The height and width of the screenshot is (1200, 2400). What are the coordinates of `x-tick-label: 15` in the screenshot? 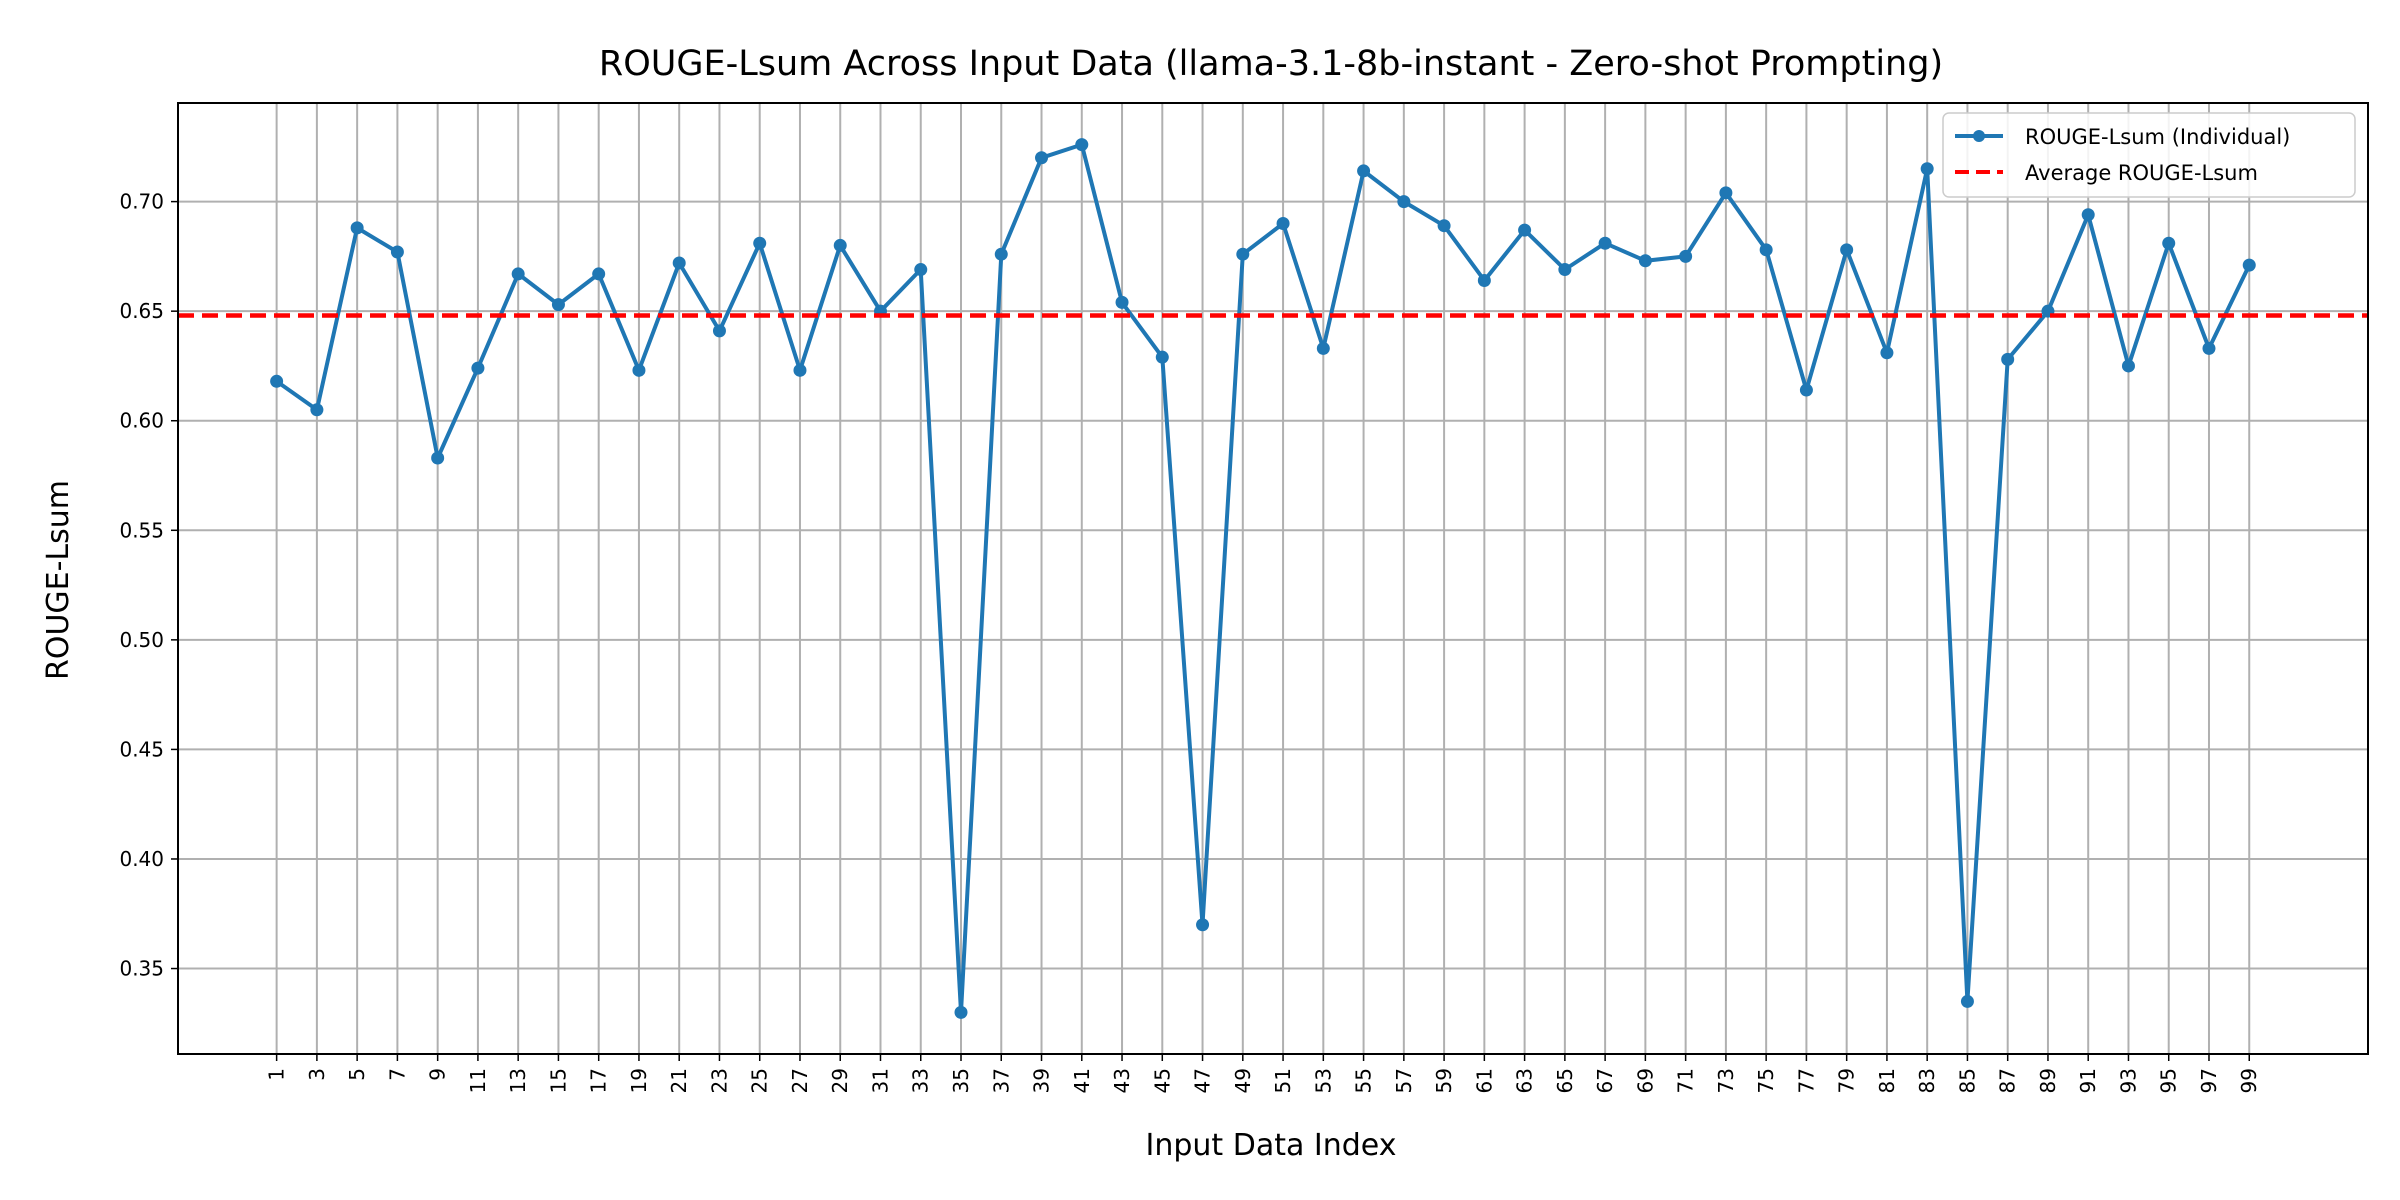 It's located at (558, 1080).